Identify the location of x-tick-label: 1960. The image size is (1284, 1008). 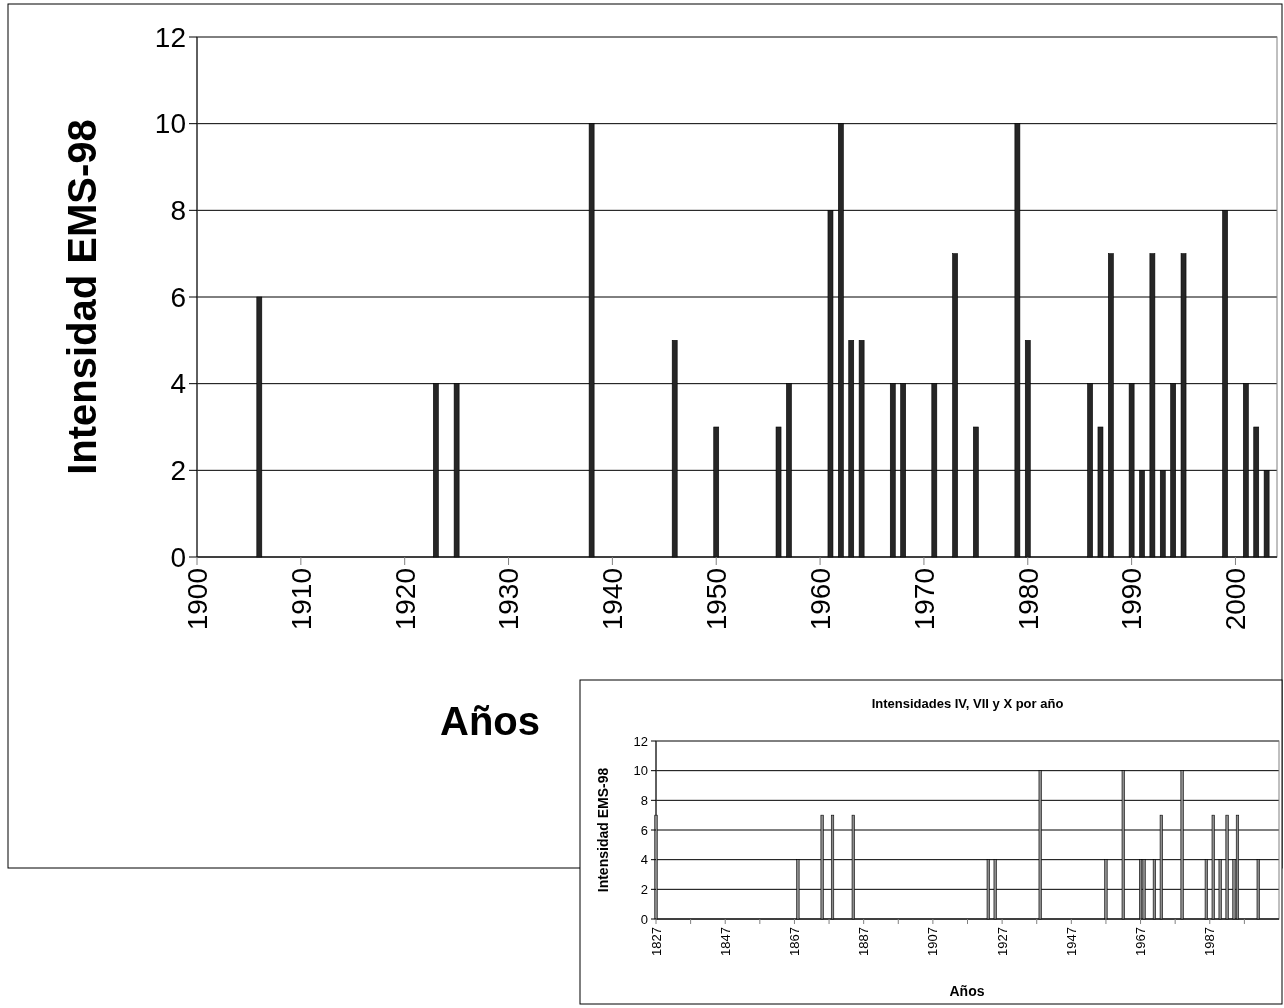
(820, 599).